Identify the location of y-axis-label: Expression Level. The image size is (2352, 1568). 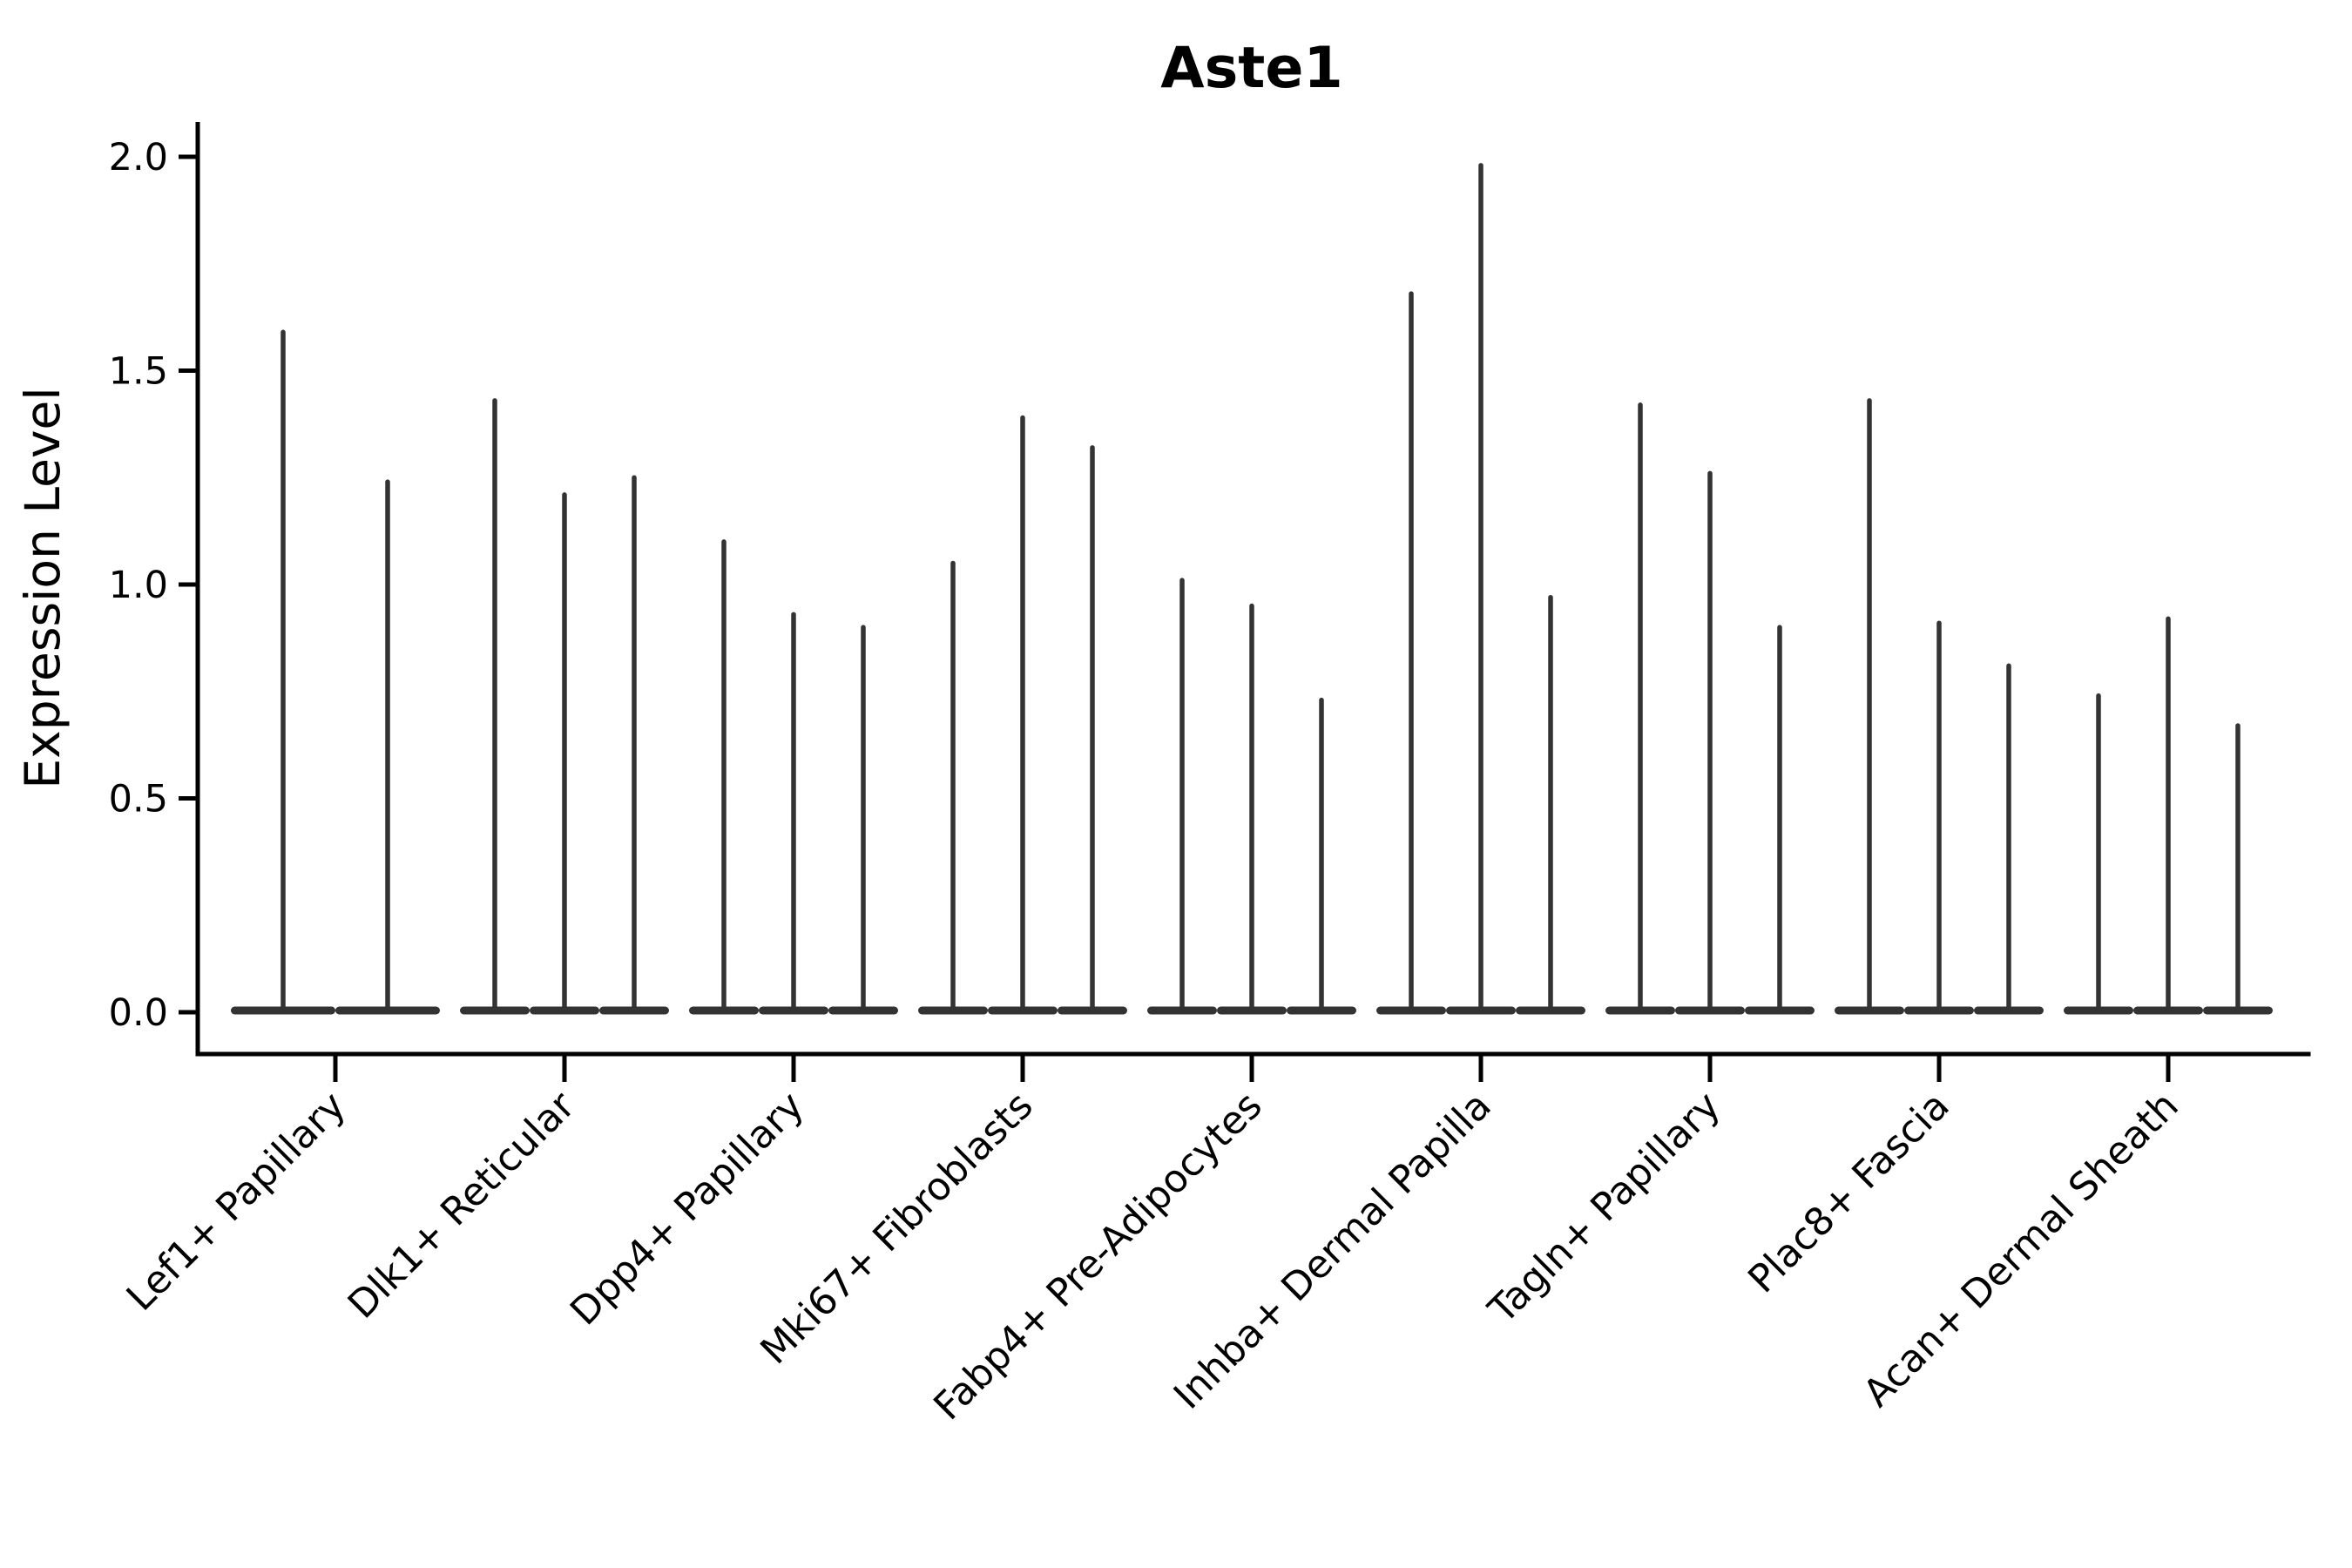
(43, 587).